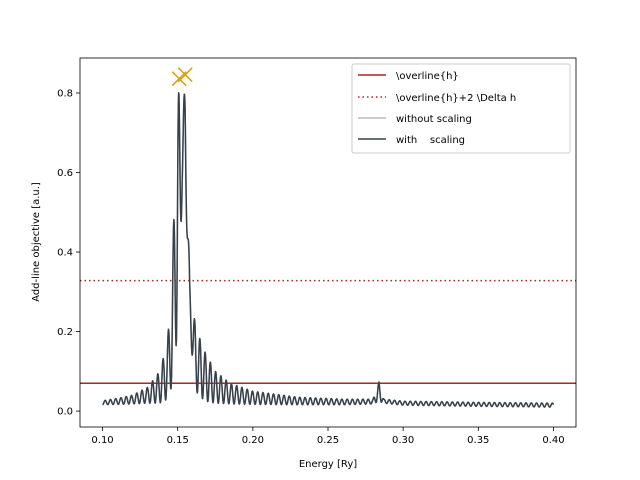  What do you see at coordinates (65, 253) in the screenshot?
I see `y-tick-label: 0.4` at bounding box center [65, 253].